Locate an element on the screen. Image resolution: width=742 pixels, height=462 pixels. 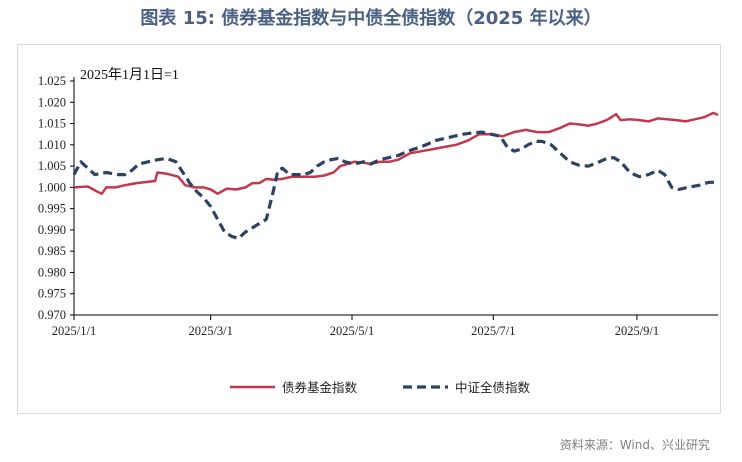
y-tick-label: 1.005 is located at coordinates (52, 166).